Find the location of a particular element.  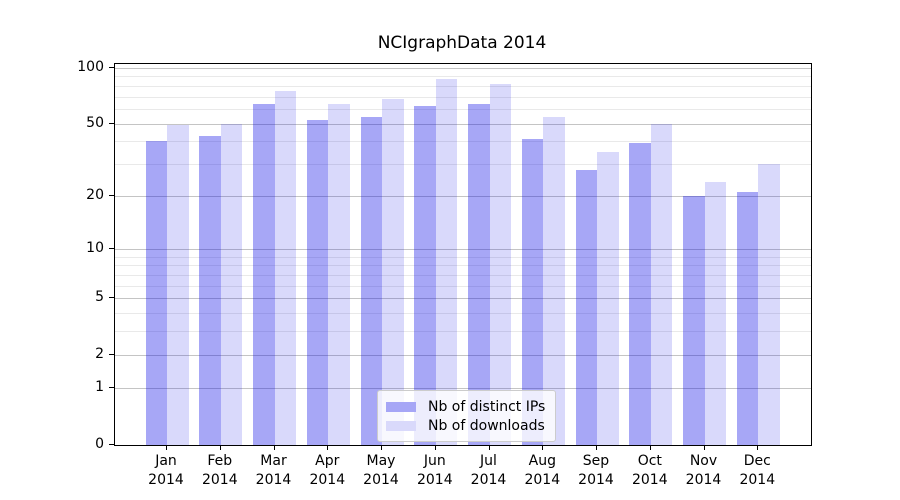

legend-item-downloads: Nb of downloads is located at coordinates (465, 425).